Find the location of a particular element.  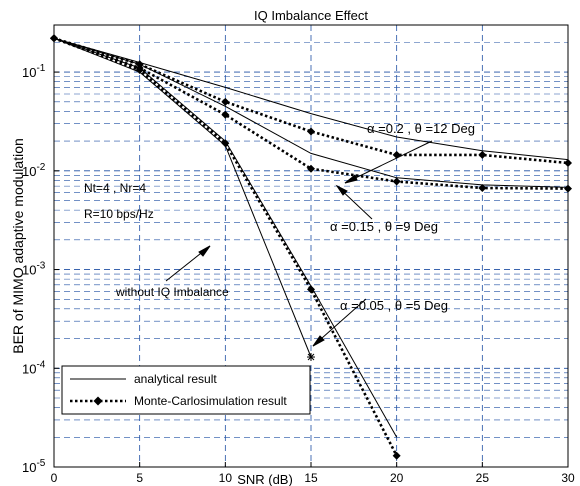

x-tick-label-5: 25 is located at coordinates (483, 478).